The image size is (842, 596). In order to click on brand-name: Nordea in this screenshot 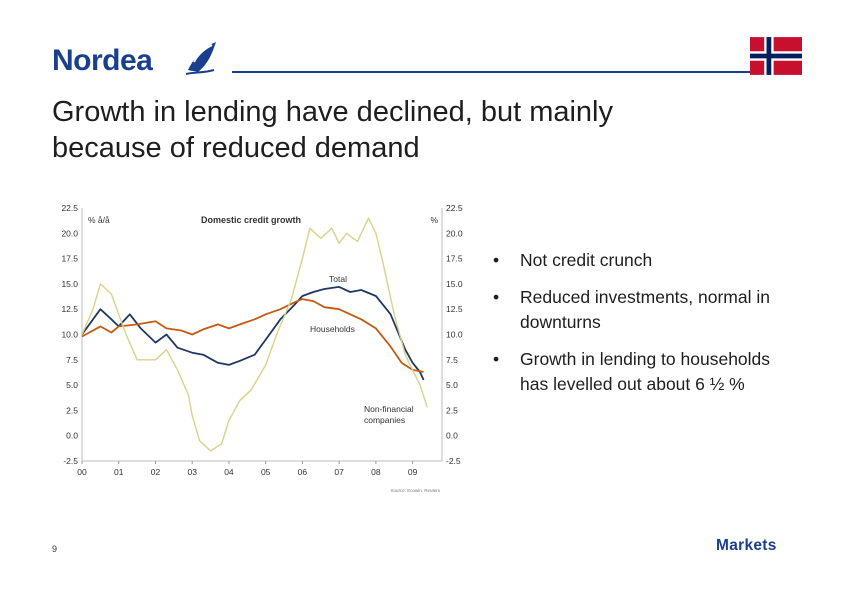, I will do `click(102, 60)`.